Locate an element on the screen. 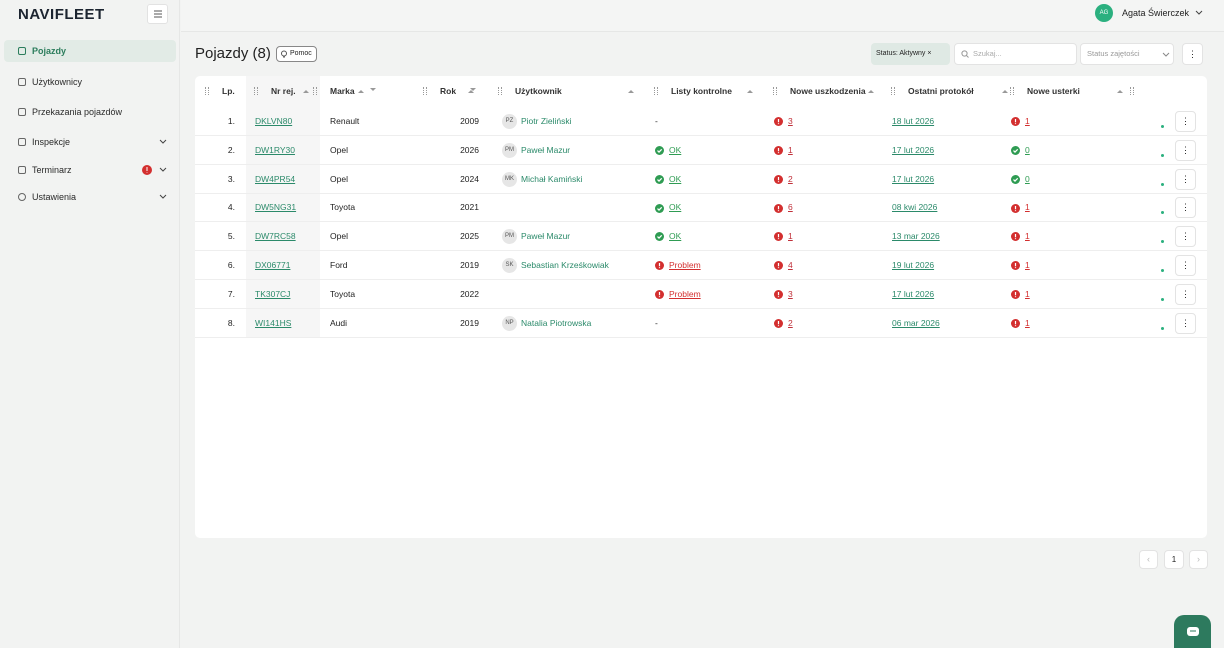 The width and height of the screenshot is (1224, 648). chat-button is located at coordinates (1192, 631).